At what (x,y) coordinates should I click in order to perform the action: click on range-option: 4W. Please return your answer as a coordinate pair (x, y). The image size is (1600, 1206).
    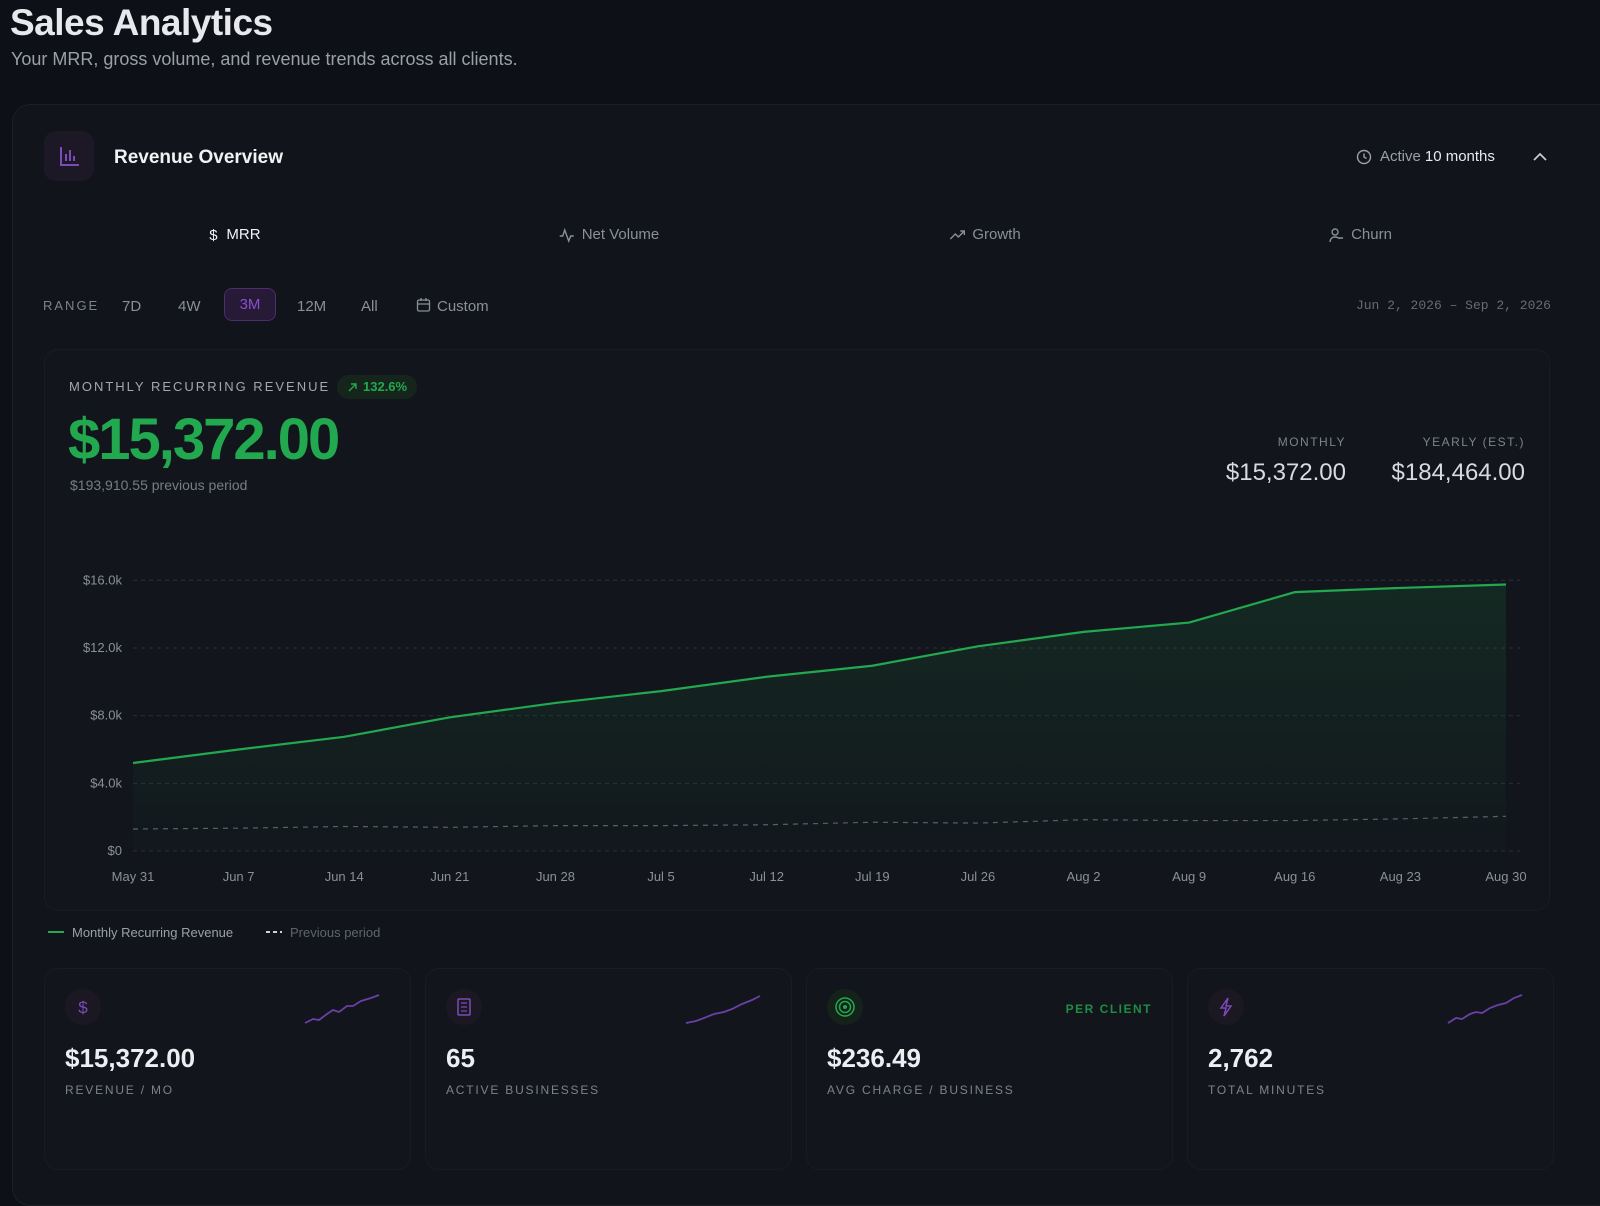
    Looking at the image, I should click on (189, 306).